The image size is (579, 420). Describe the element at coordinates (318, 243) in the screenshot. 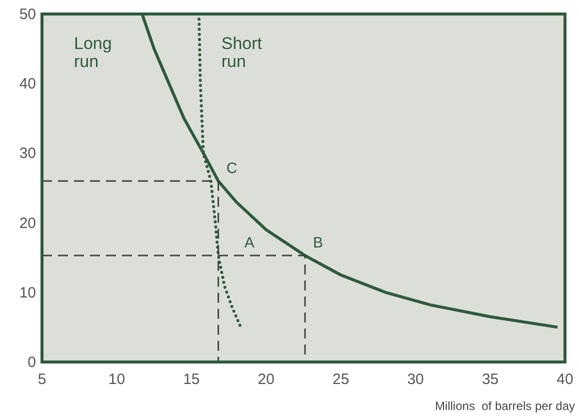

I see `data-label: B` at that location.